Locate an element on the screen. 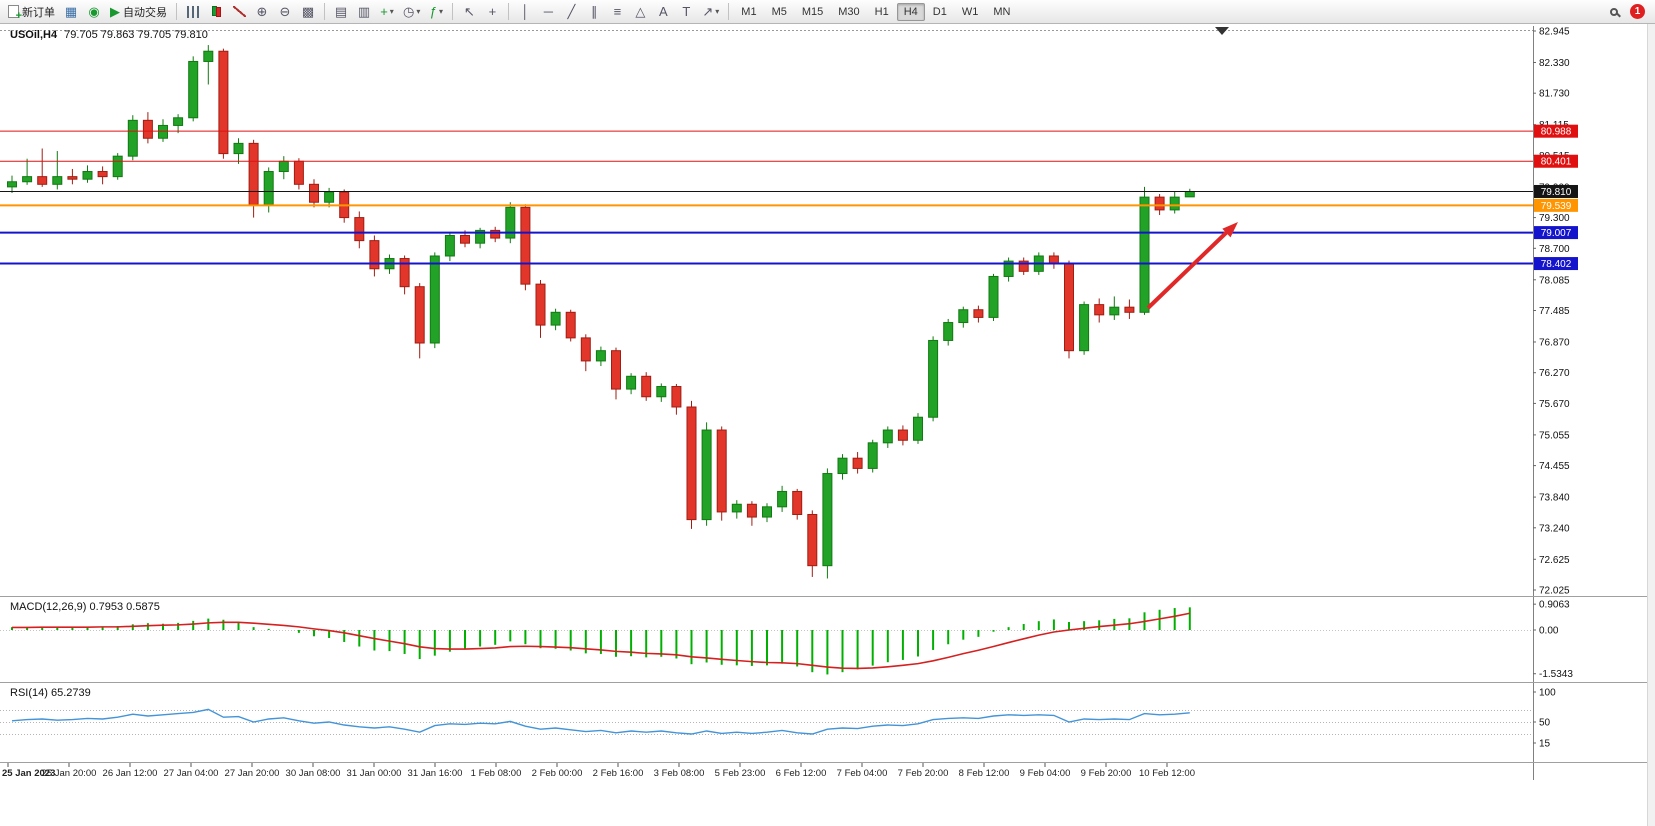  candlestick-chart-button is located at coordinates (216, 12).